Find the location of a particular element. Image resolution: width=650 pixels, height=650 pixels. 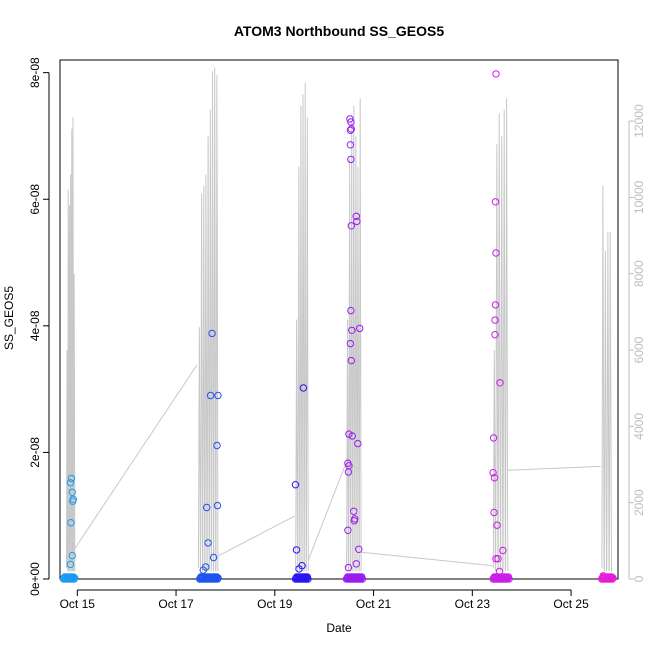

y-tick-label-1: 2e-08 is located at coordinates (35, 452).